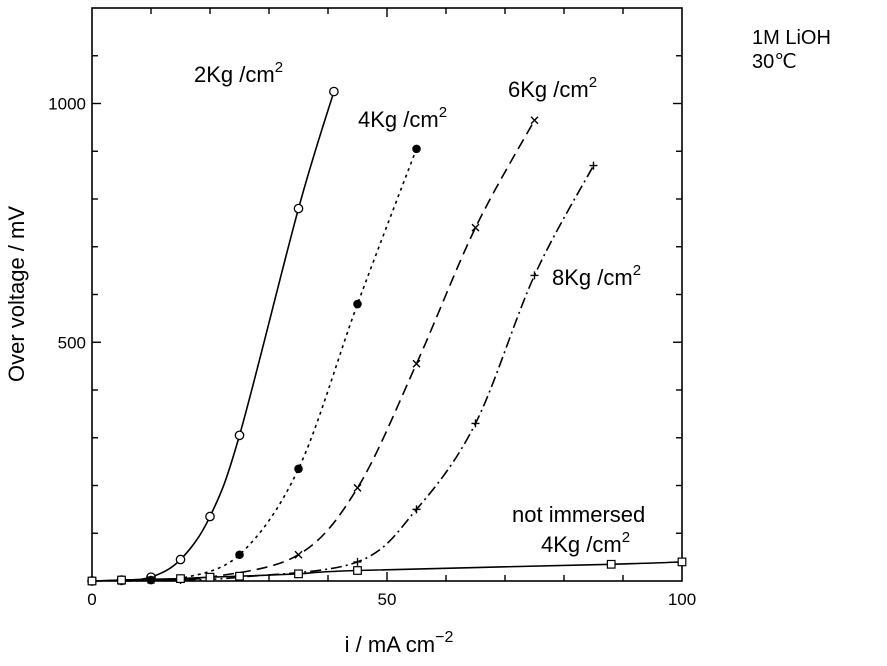 This screenshot has height=666, width=887. I want to click on series-label-4kg: 4Kg /cm2, so click(402, 118).